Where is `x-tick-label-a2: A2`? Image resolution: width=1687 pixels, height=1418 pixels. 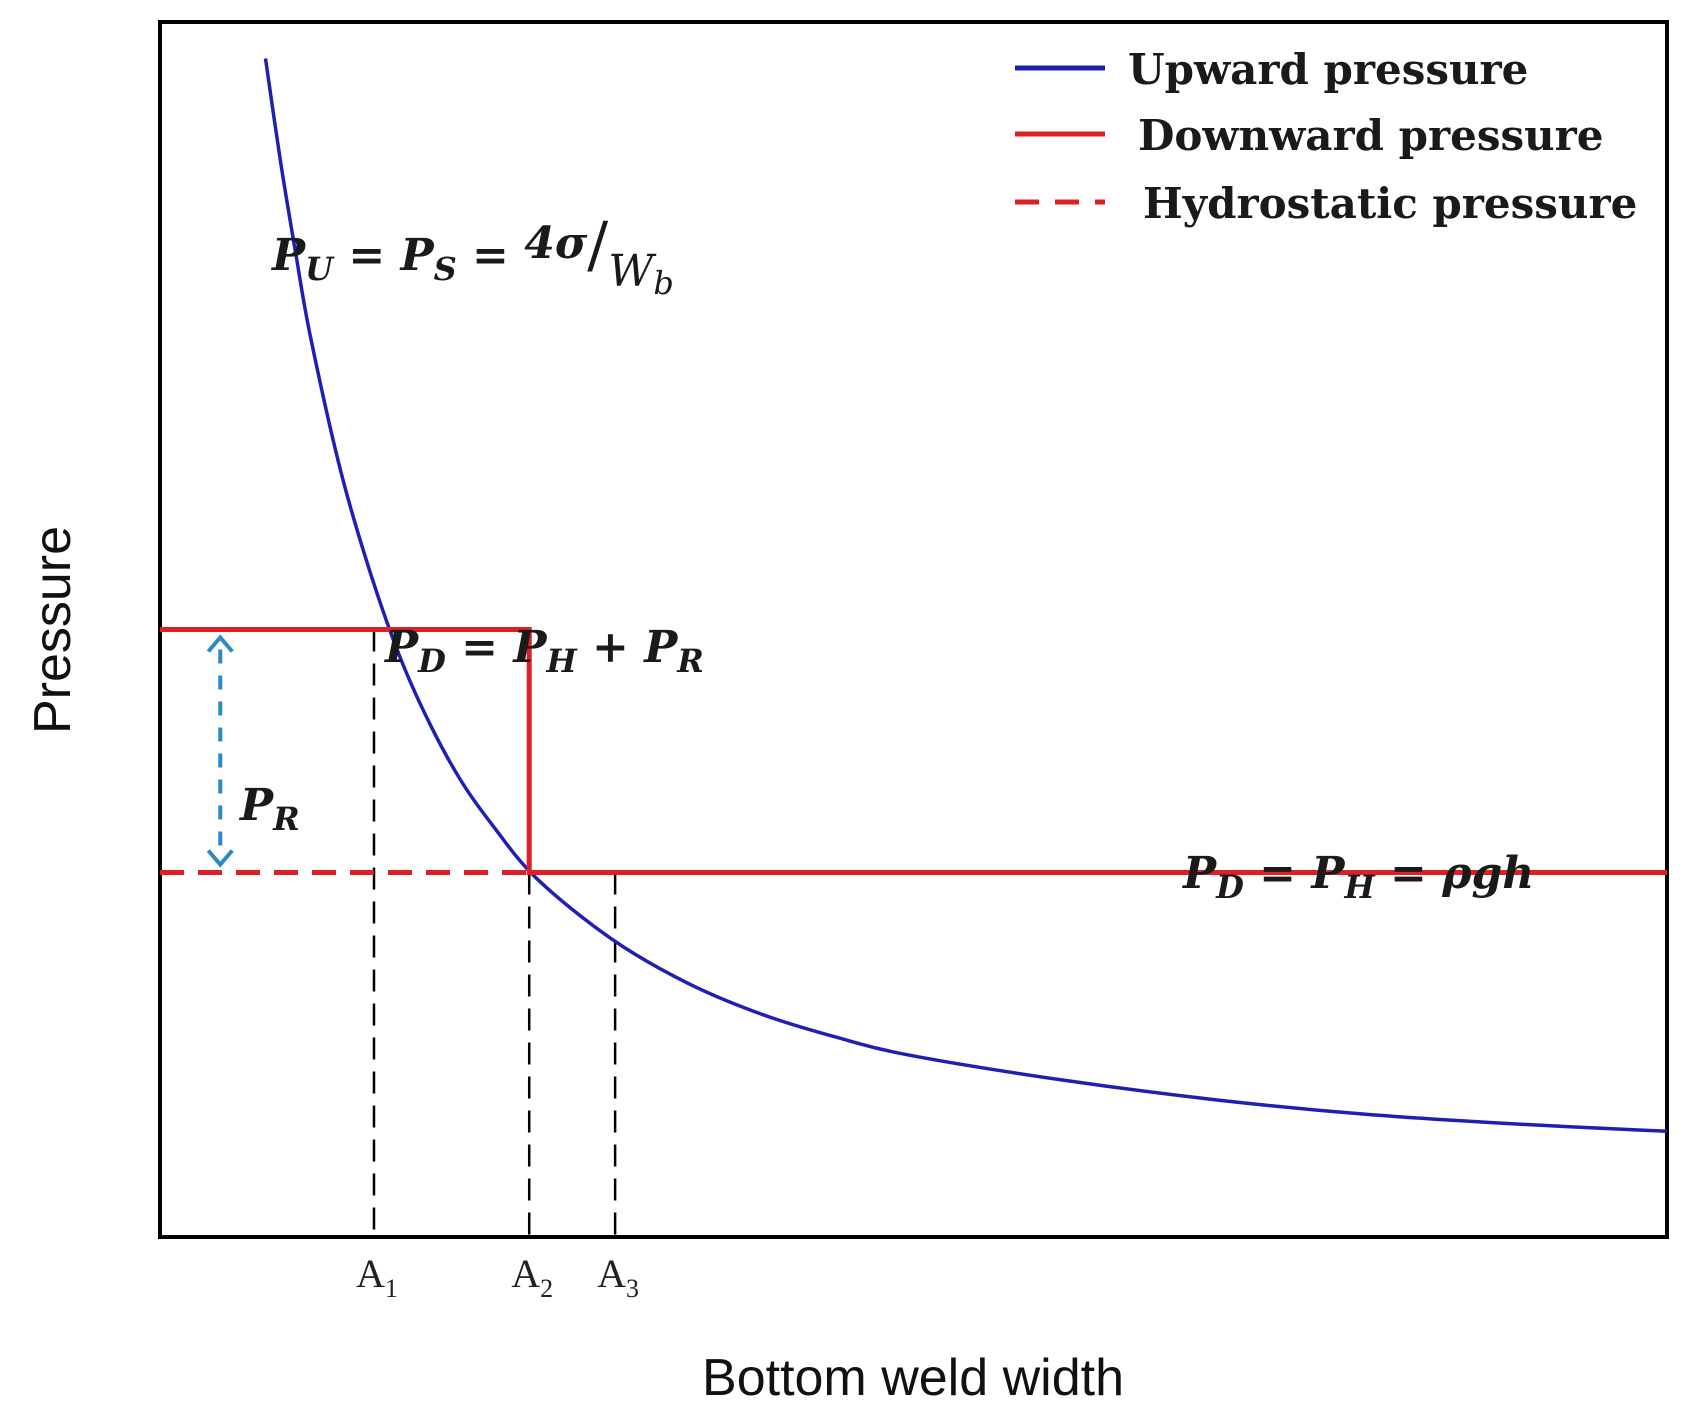 x-tick-label-a2: A2 is located at coordinates (532, 1277).